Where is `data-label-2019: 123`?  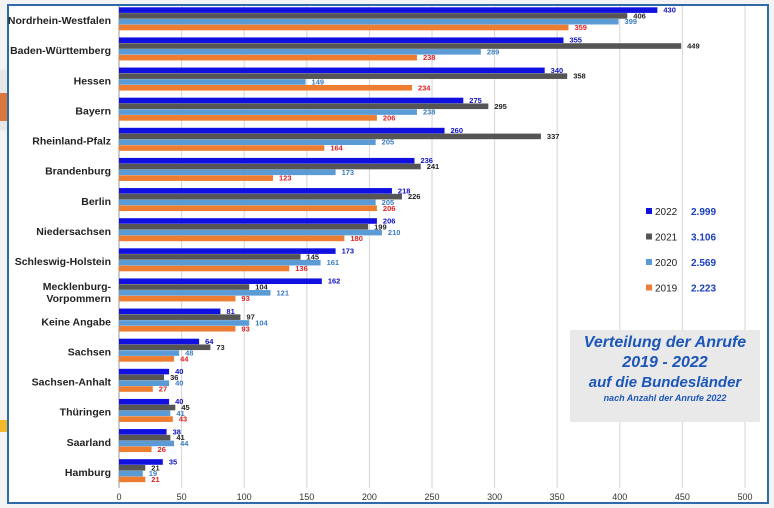
data-label-2019: 123 is located at coordinates (285, 178).